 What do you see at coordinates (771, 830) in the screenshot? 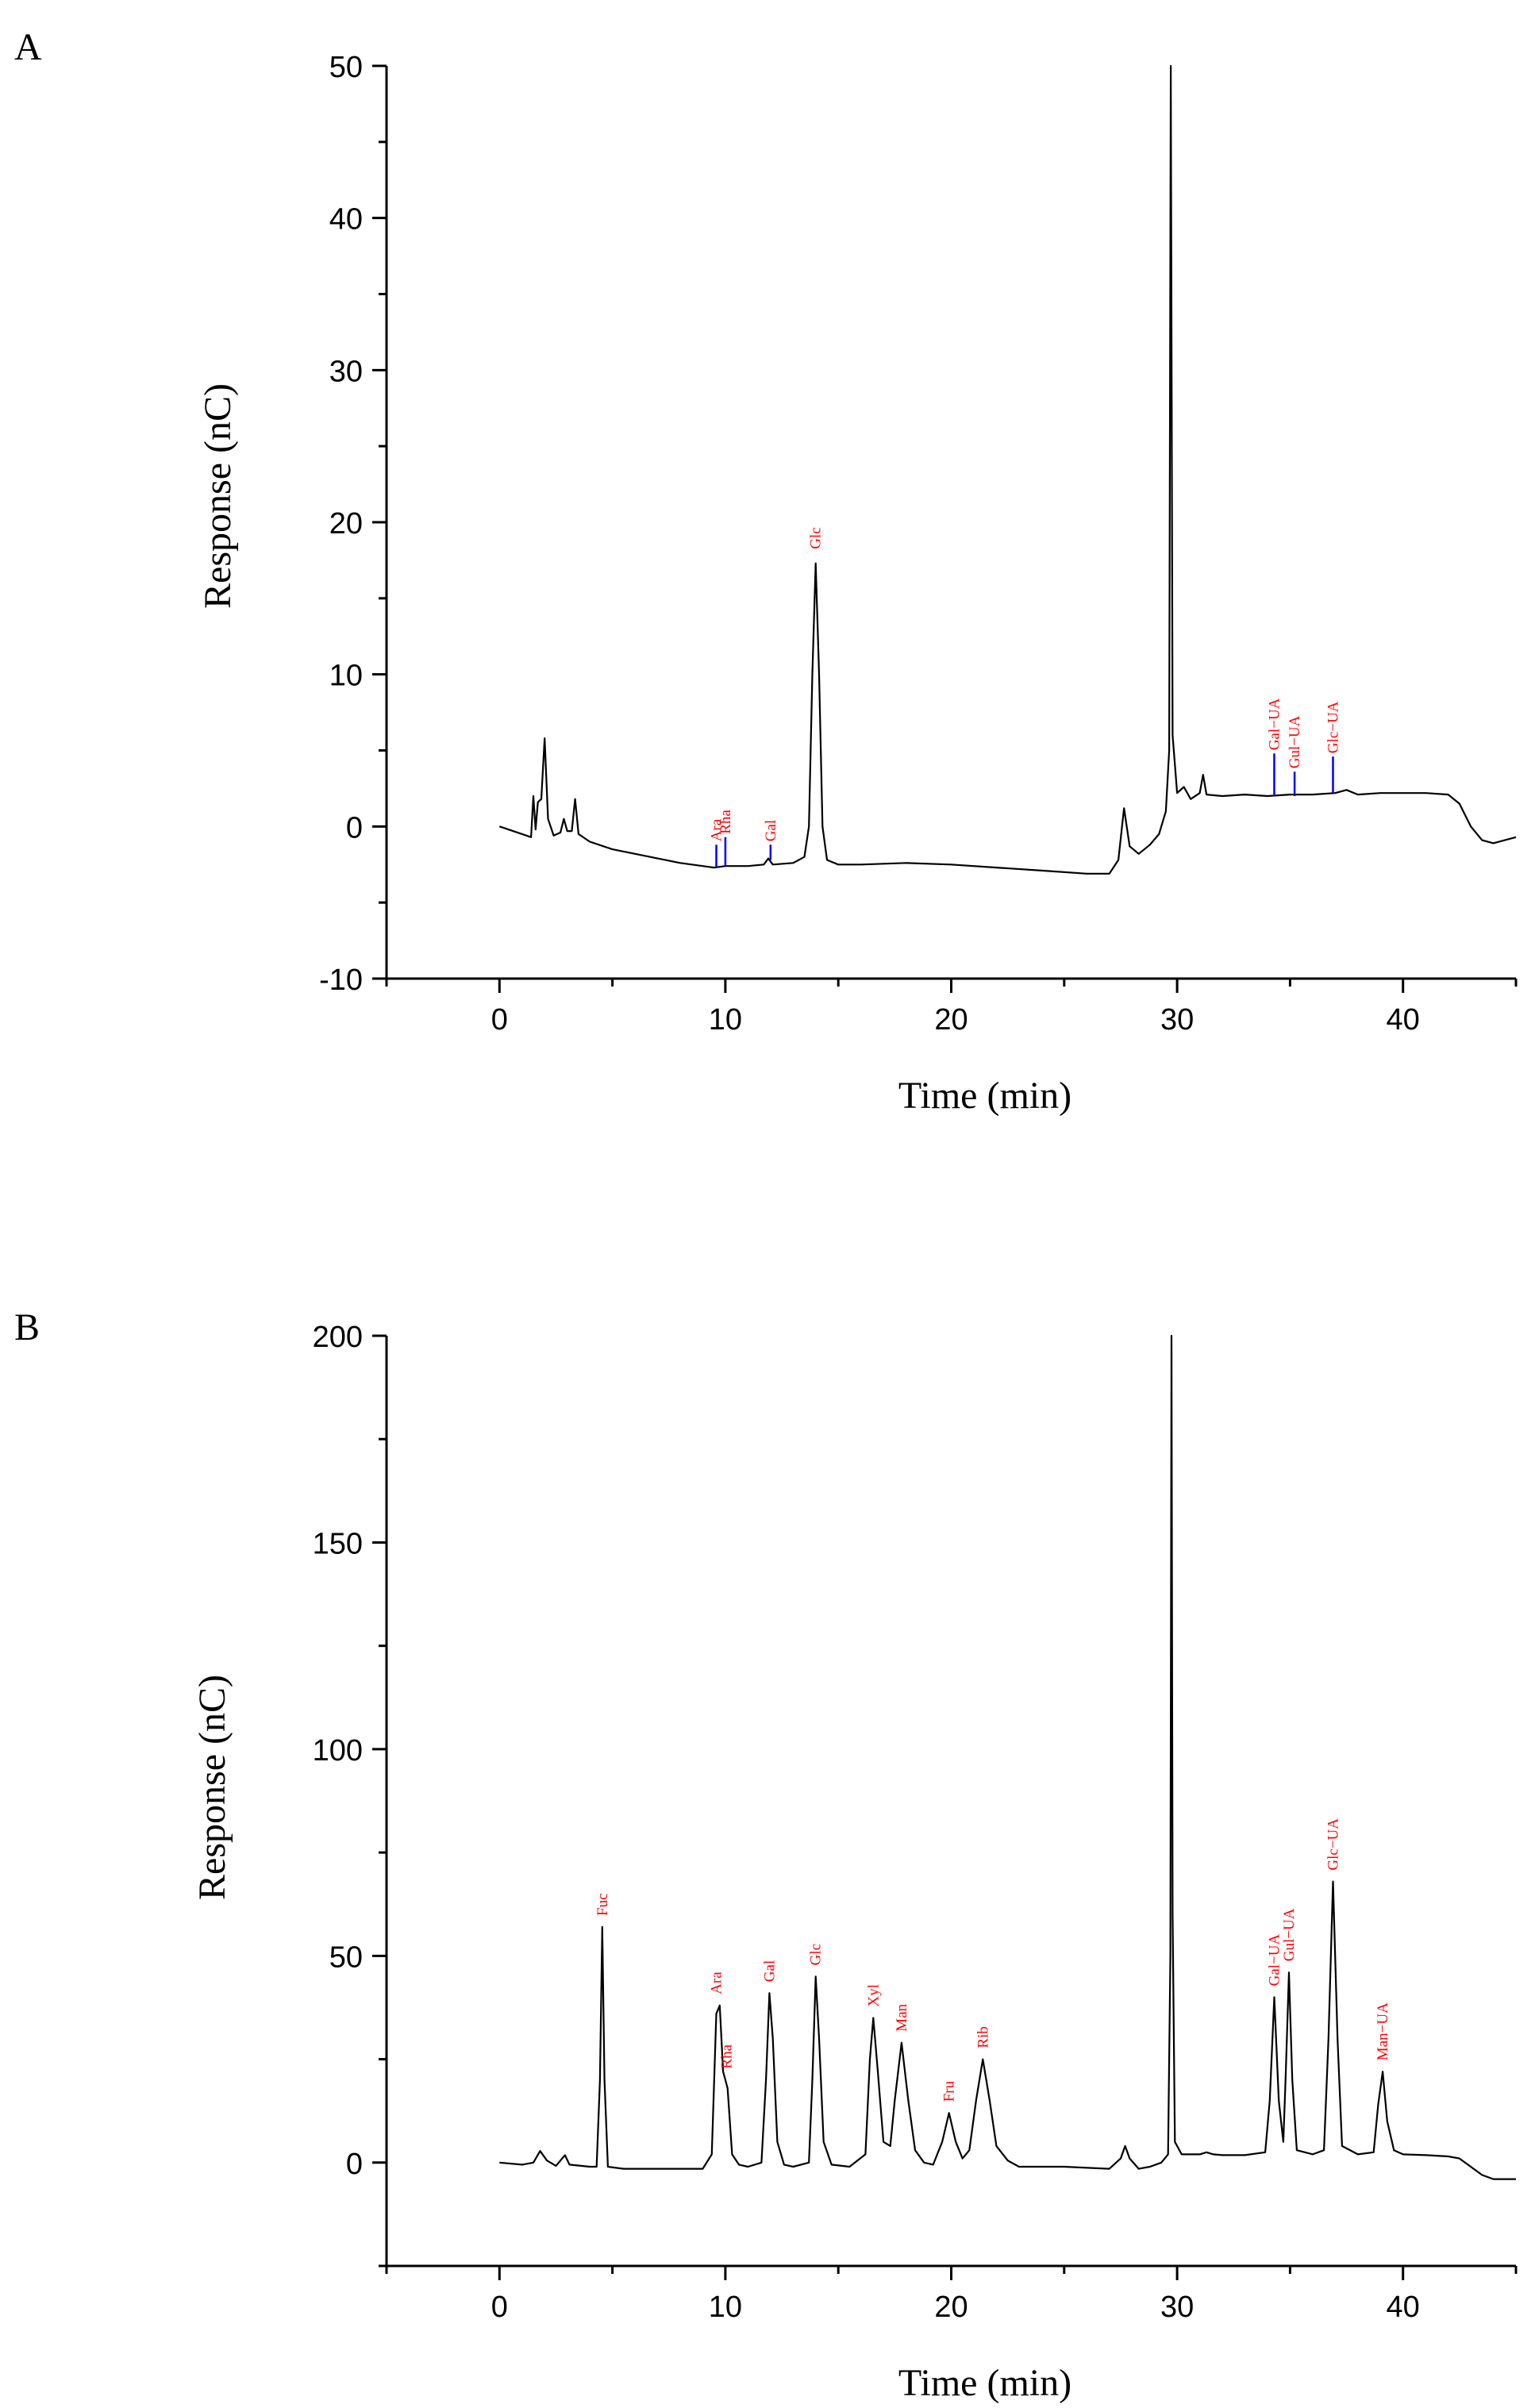
I see `peak-label-a: Gal` at bounding box center [771, 830].